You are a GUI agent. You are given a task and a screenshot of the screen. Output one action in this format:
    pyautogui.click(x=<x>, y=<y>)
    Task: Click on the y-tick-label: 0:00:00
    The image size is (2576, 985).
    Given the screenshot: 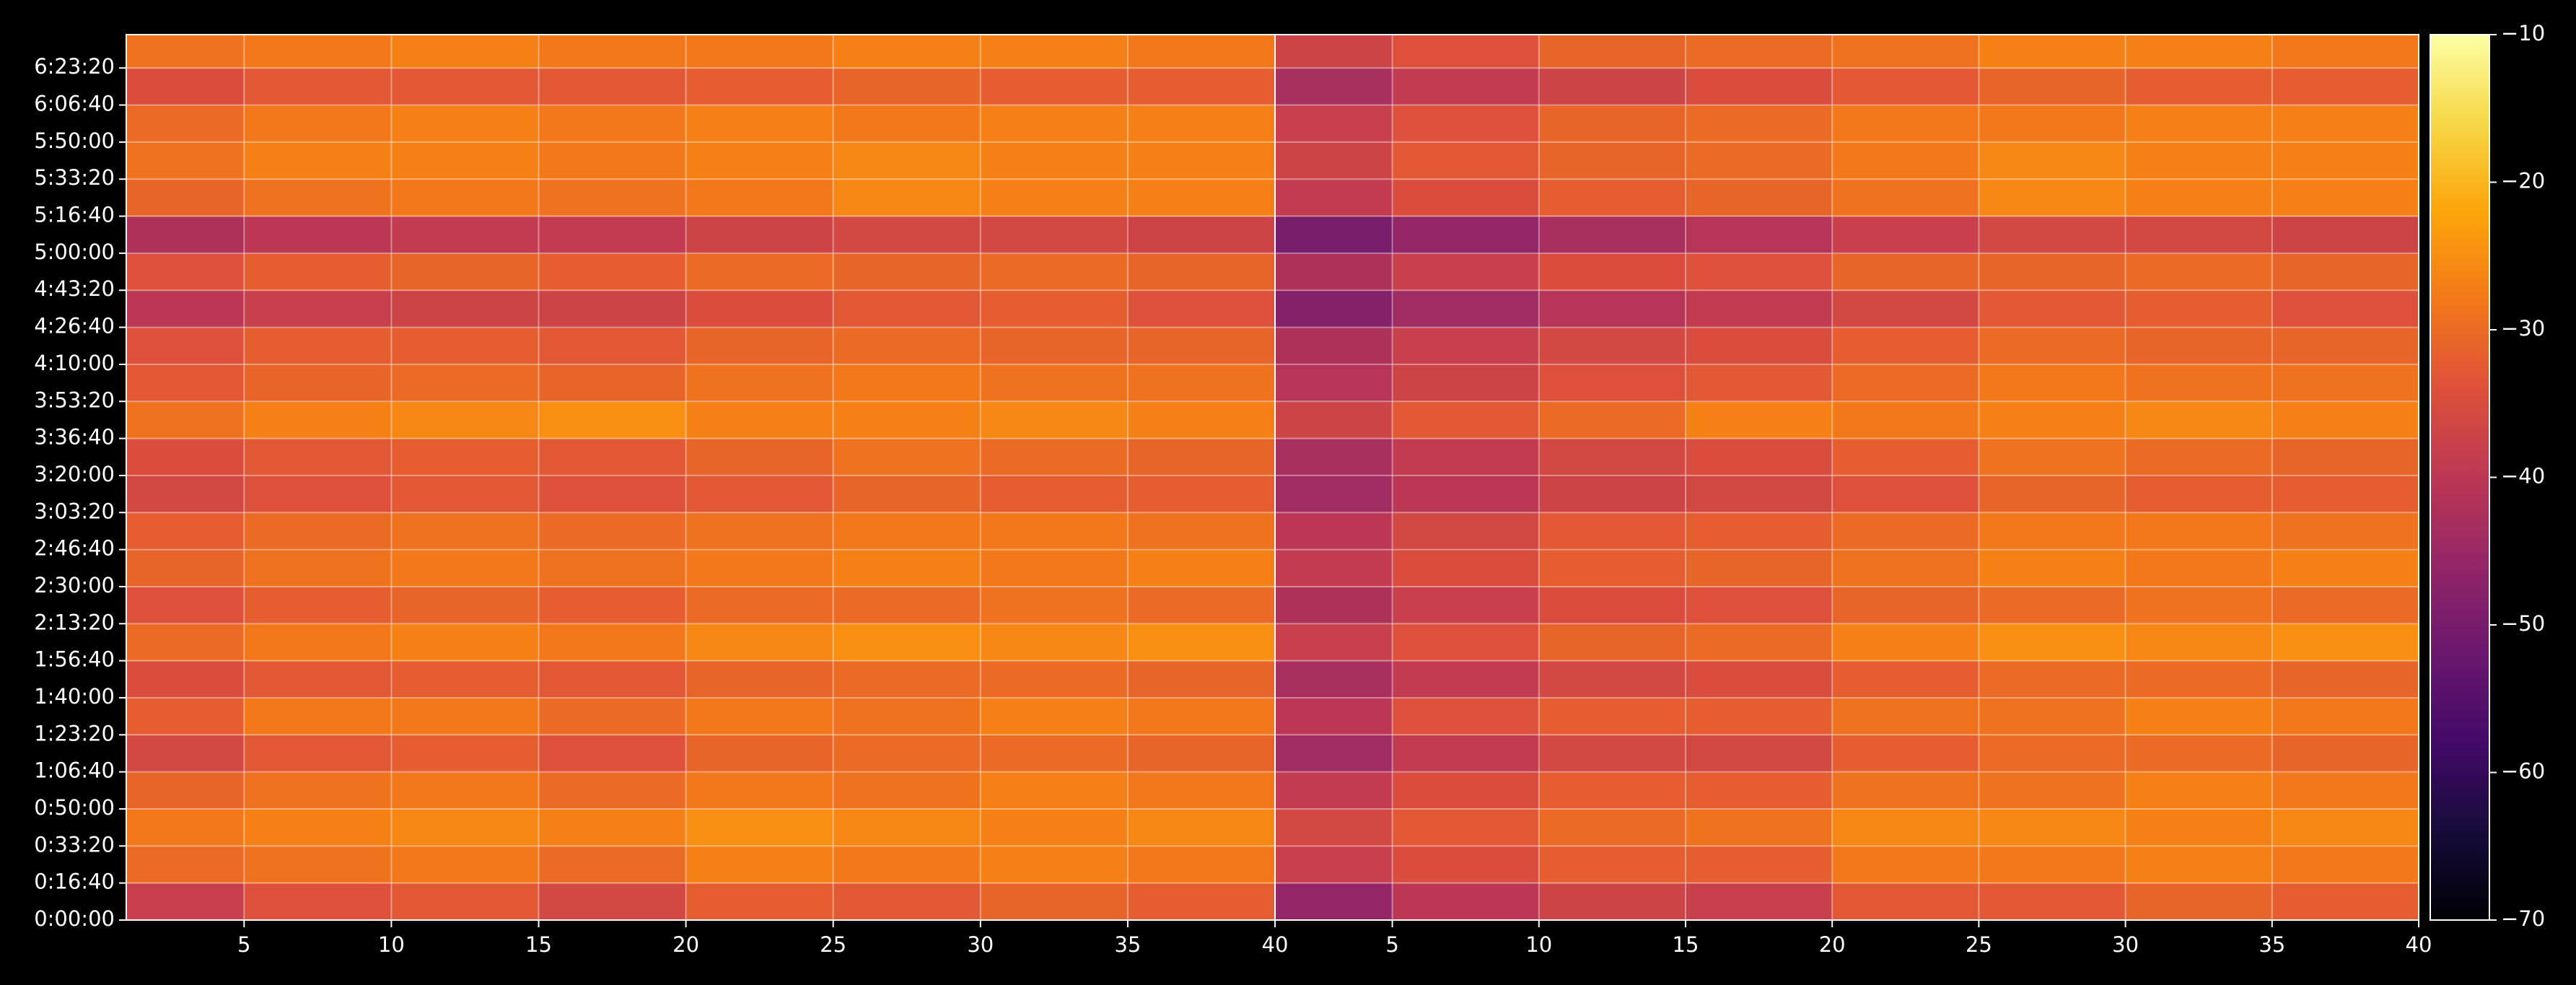 What is the action you would take?
    pyautogui.click(x=74, y=918)
    